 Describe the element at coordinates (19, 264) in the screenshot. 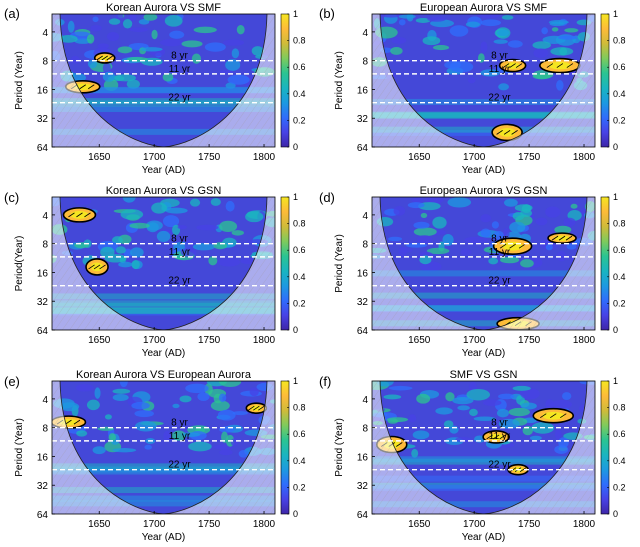

I see `y-axis-label: Period(Year)` at that location.